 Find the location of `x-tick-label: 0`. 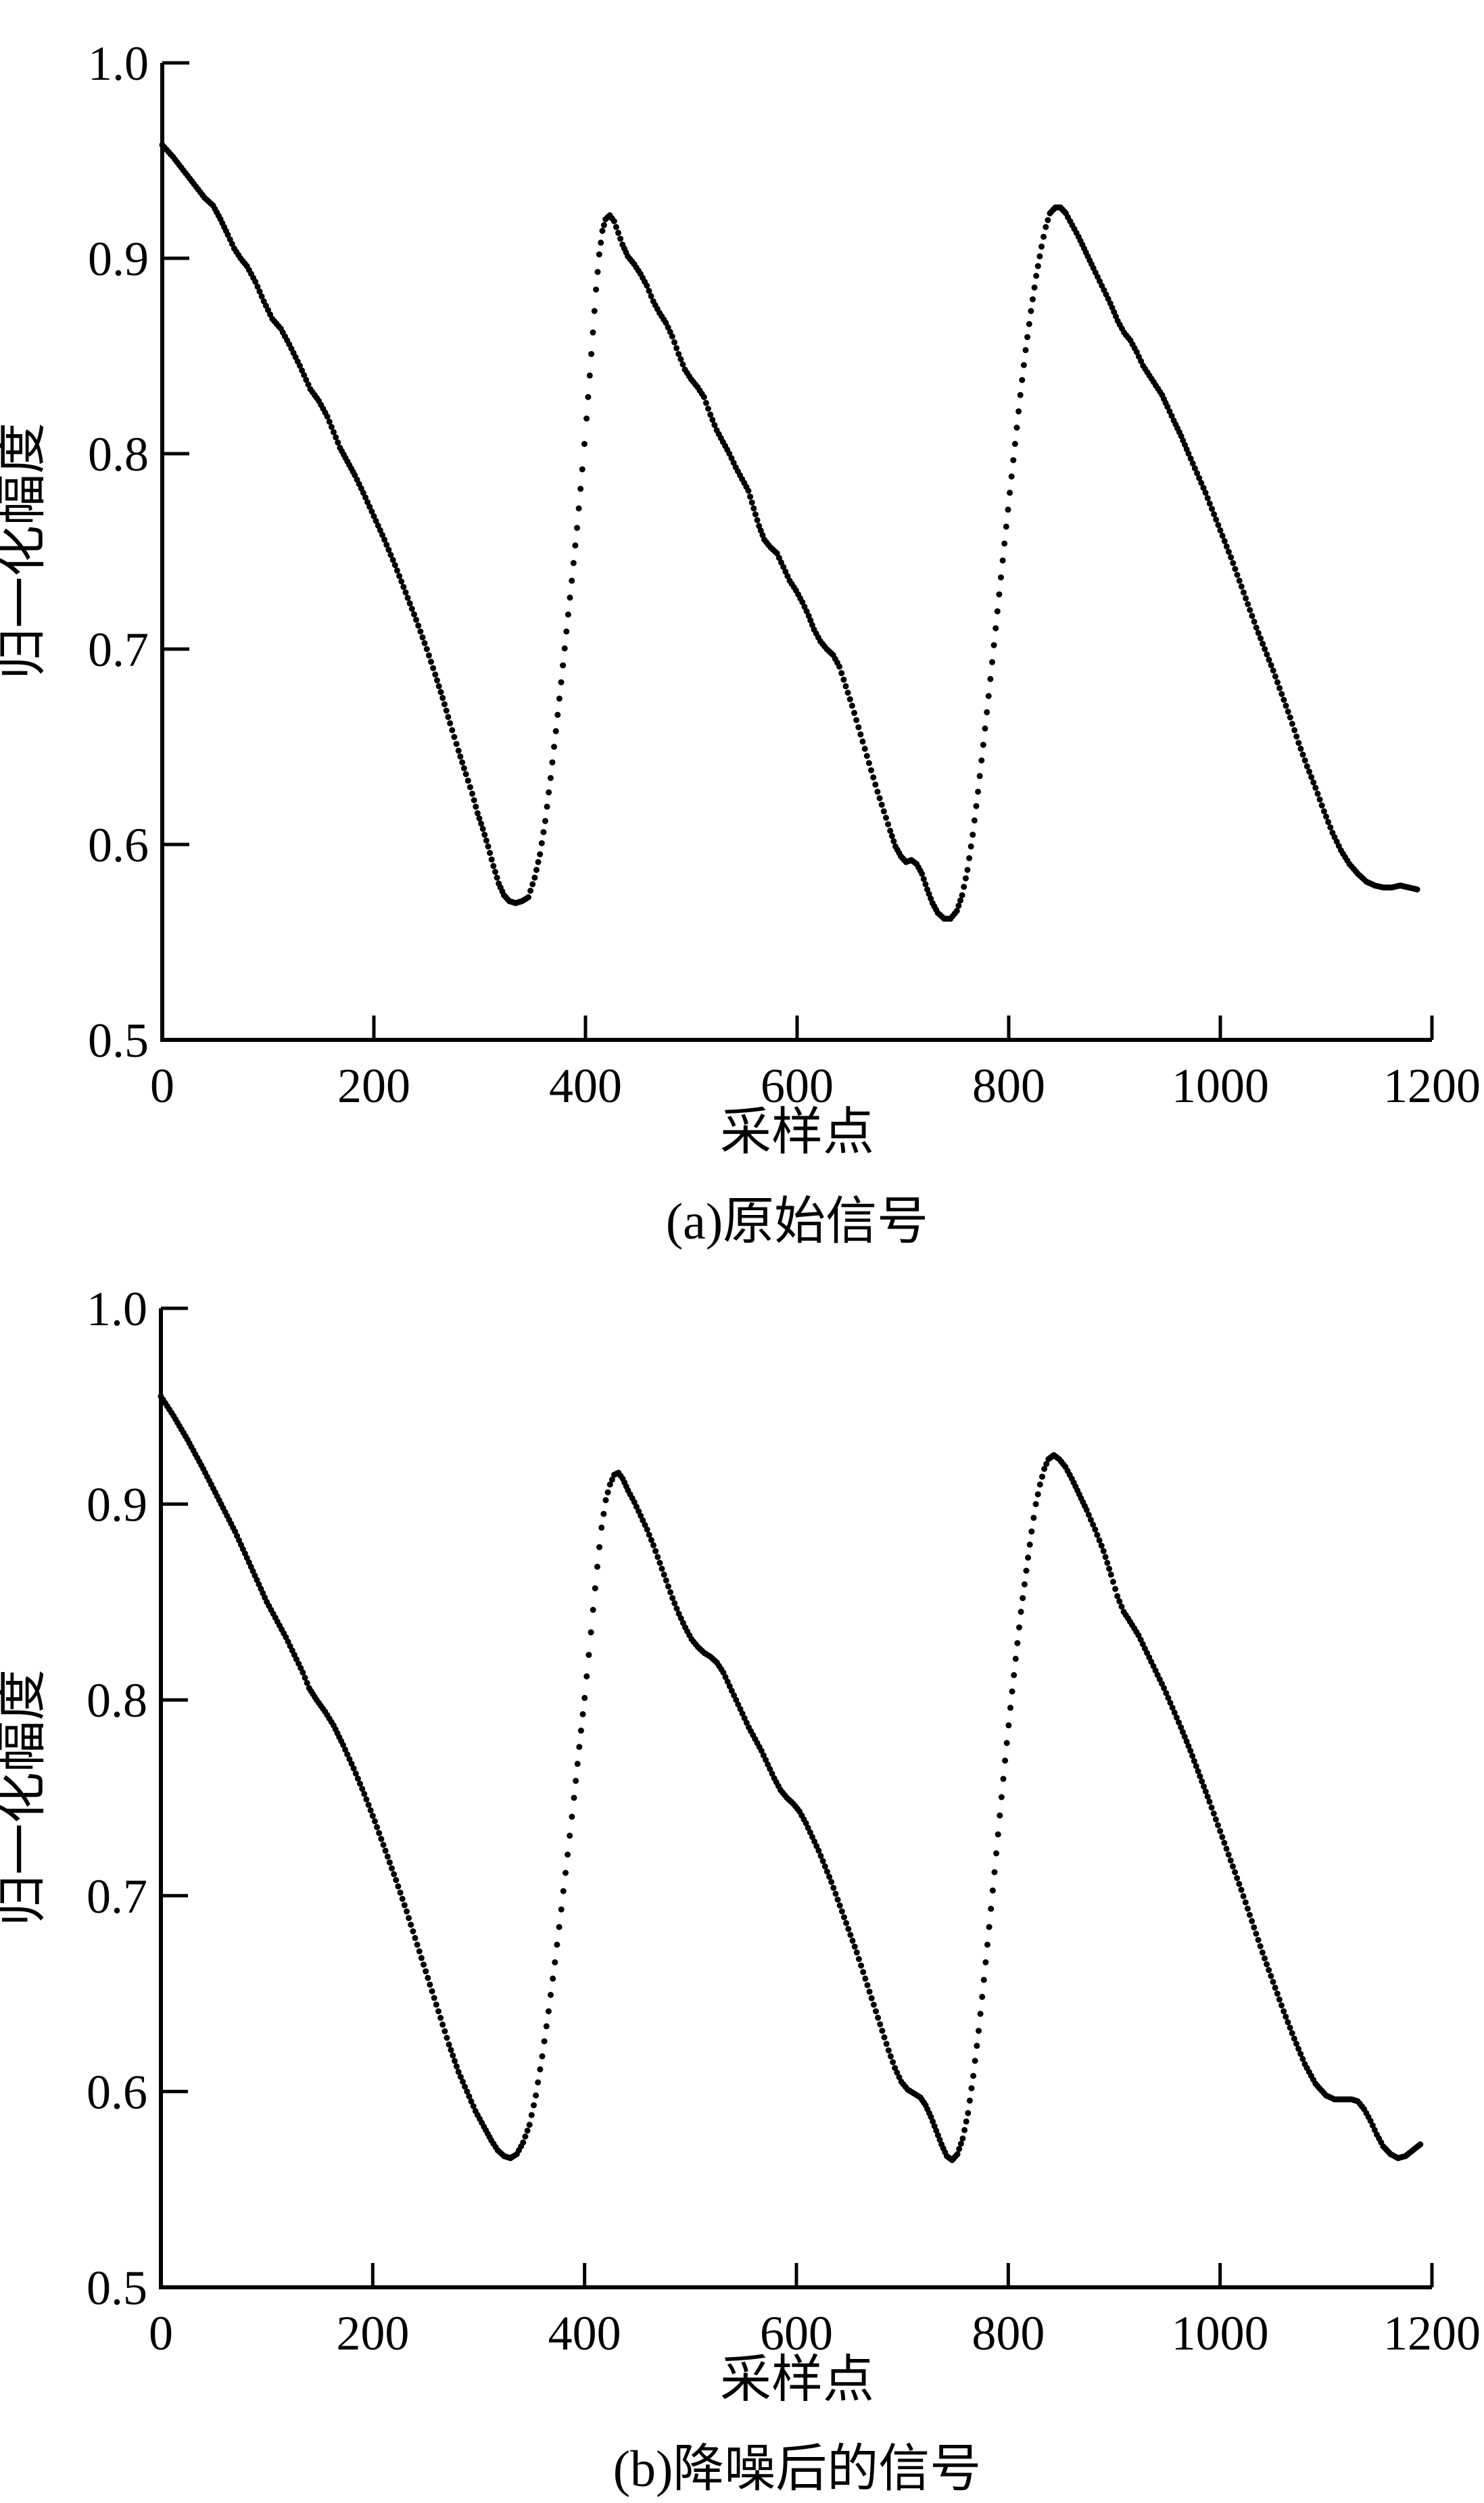

x-tick-label: 0 is located at coordinates (162, 1086).